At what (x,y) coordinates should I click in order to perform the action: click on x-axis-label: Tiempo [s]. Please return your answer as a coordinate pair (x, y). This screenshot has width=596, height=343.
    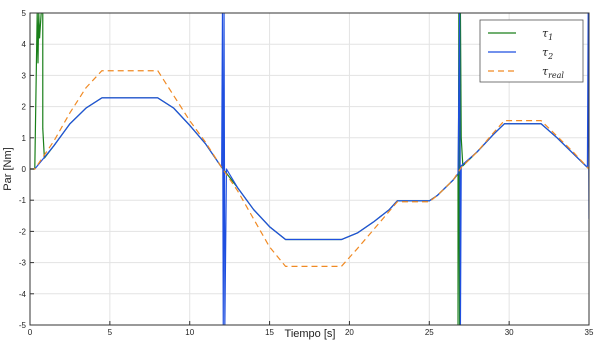
    Looking at the image, I should click on (310, 334).